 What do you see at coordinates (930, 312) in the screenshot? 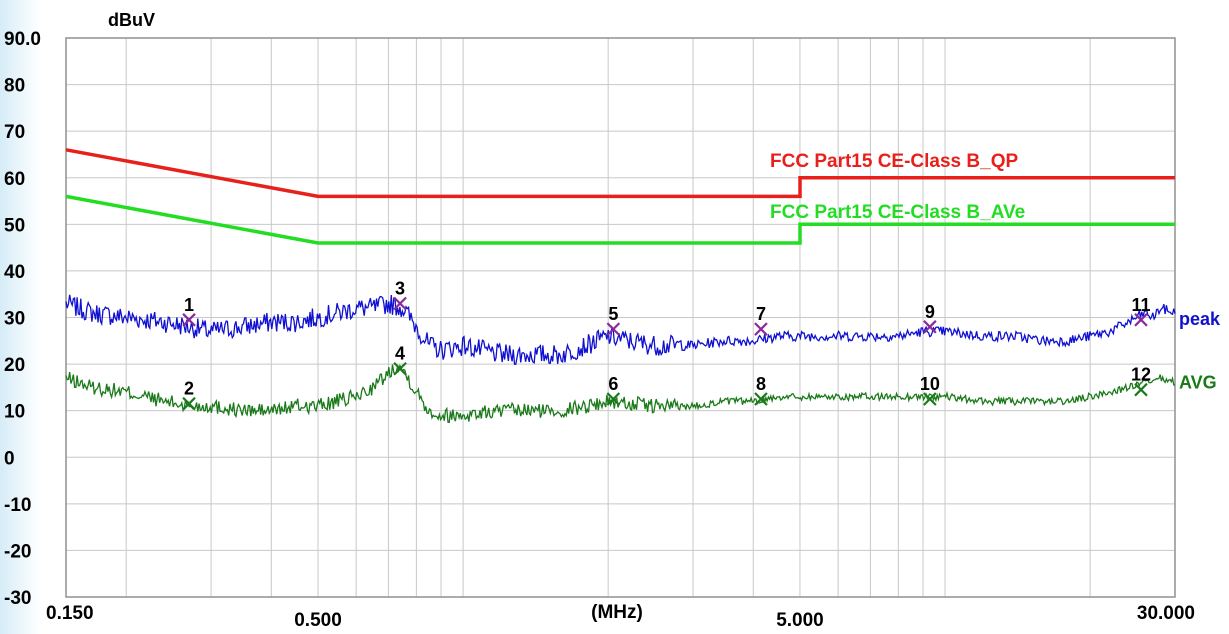
I see `marker-9-label: 9` at bounding box center [930, 312].